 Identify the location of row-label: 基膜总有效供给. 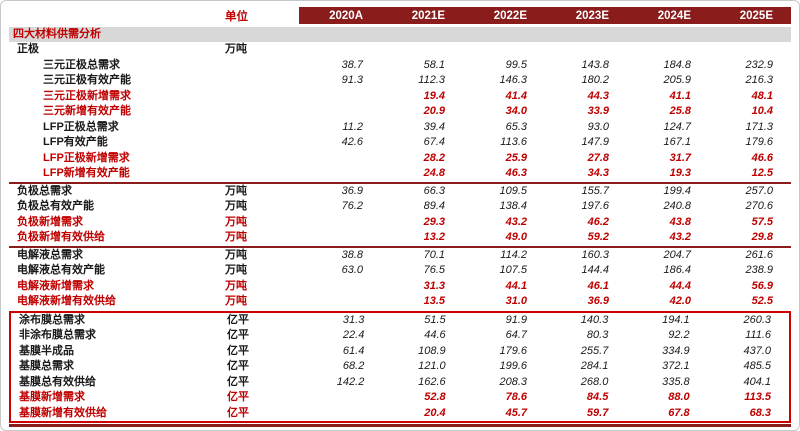
(57, 381).